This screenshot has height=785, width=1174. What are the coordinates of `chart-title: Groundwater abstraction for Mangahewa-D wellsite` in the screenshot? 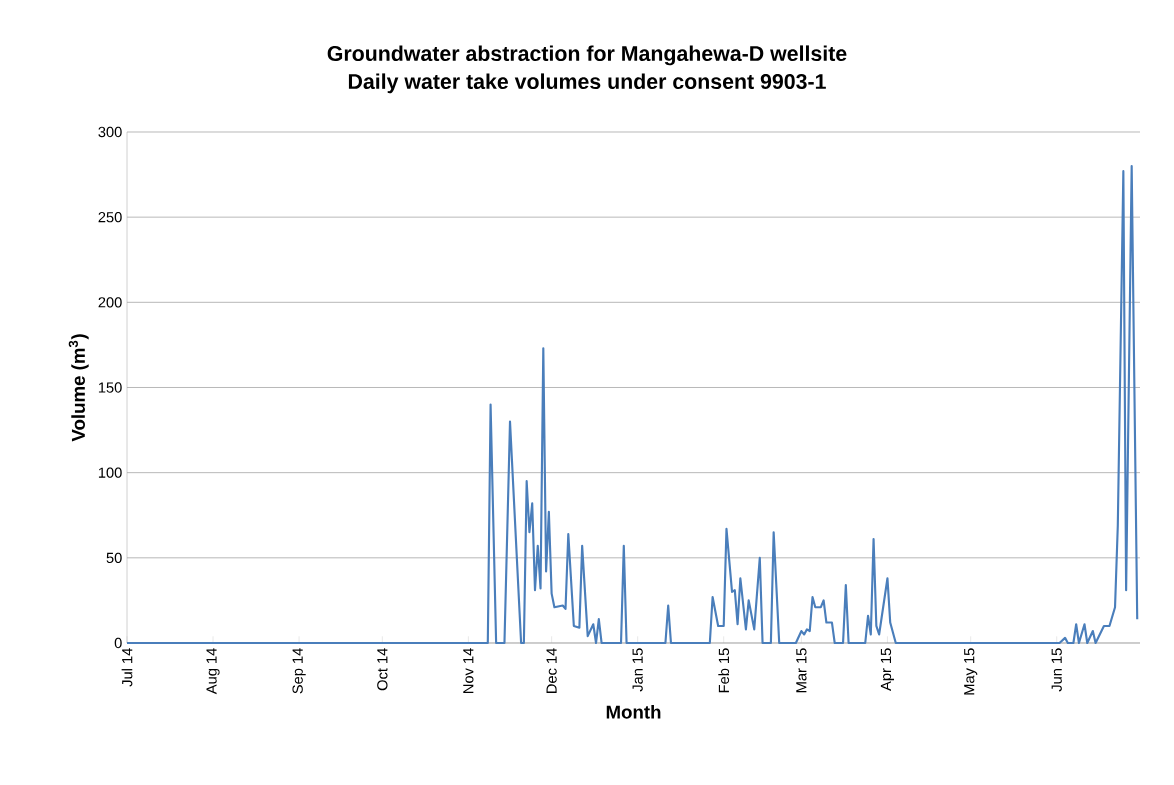 It's located at (587, 55).